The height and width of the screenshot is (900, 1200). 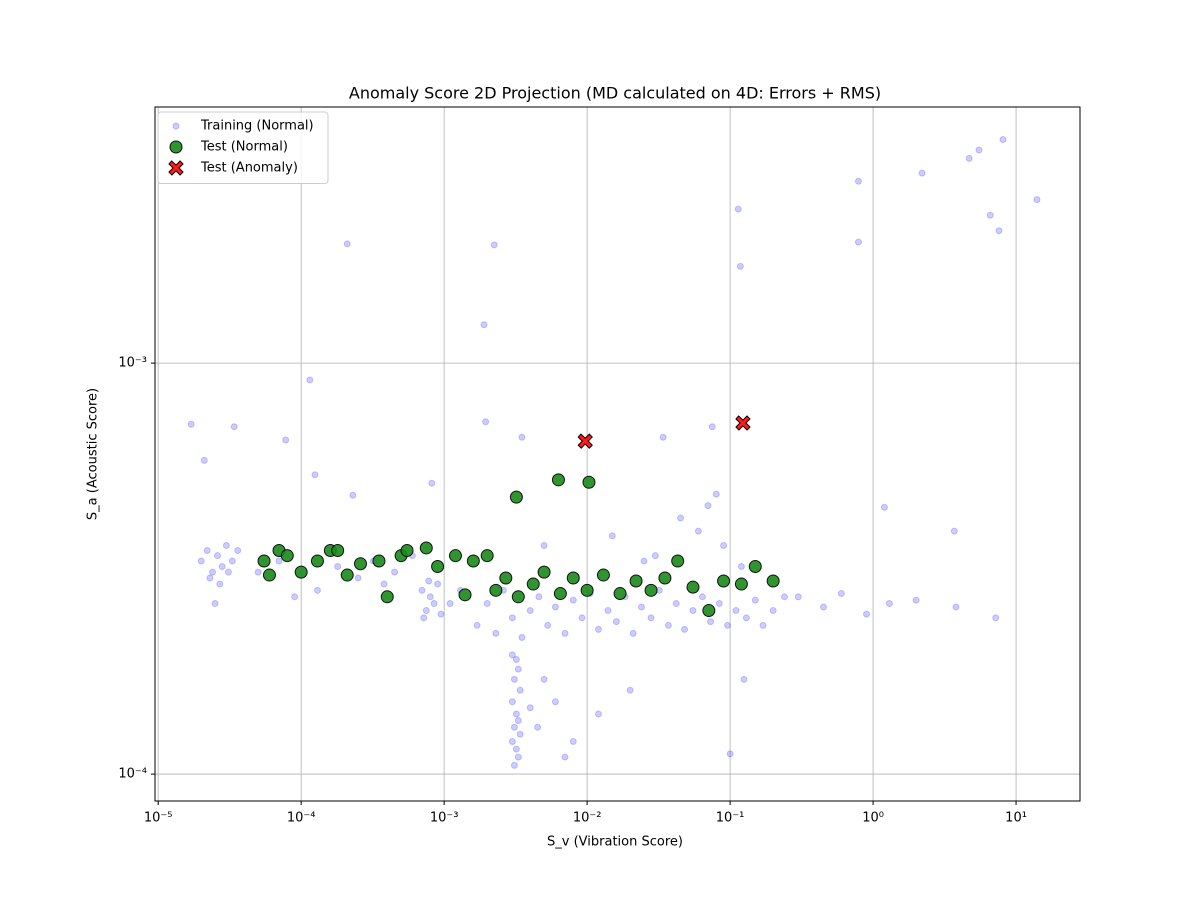 What do you see at coordinates (730, 818) in the screenshot?
I see `x-tick-label: 10⁻¹` at bounding box center [730, 818].